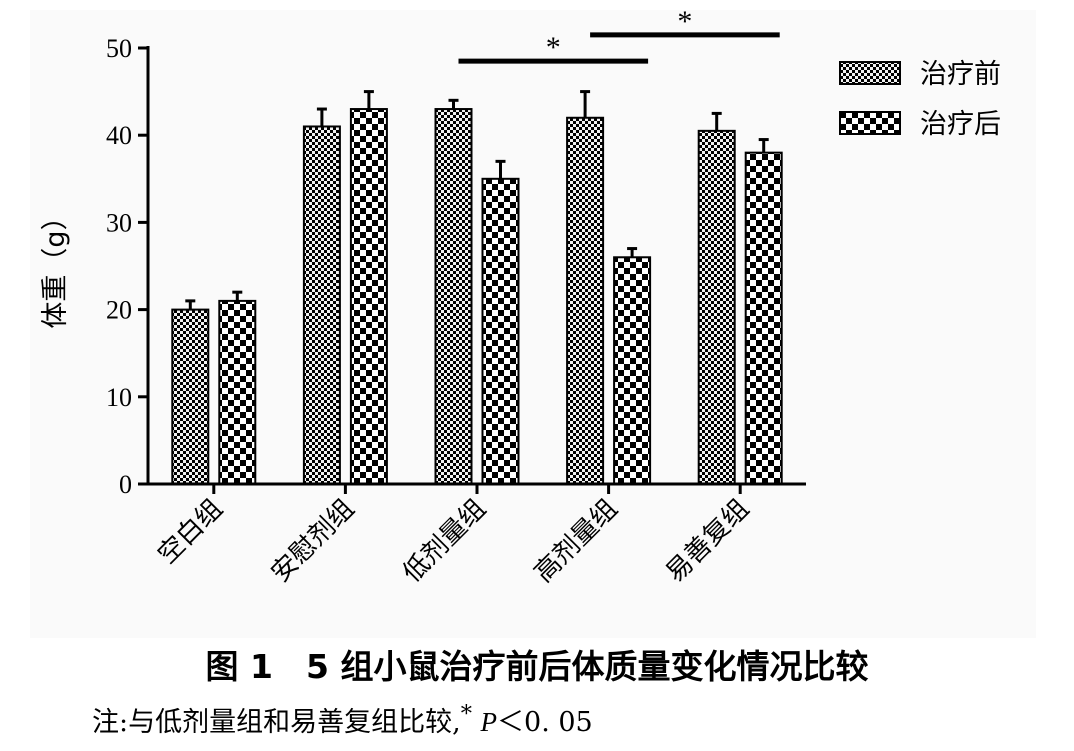 The height and width of the screenshot is (751, 1074). Describe the element at coordinates (190, 532) in the screenshot. I see `x-tick-label-0: 空白组` at that location.